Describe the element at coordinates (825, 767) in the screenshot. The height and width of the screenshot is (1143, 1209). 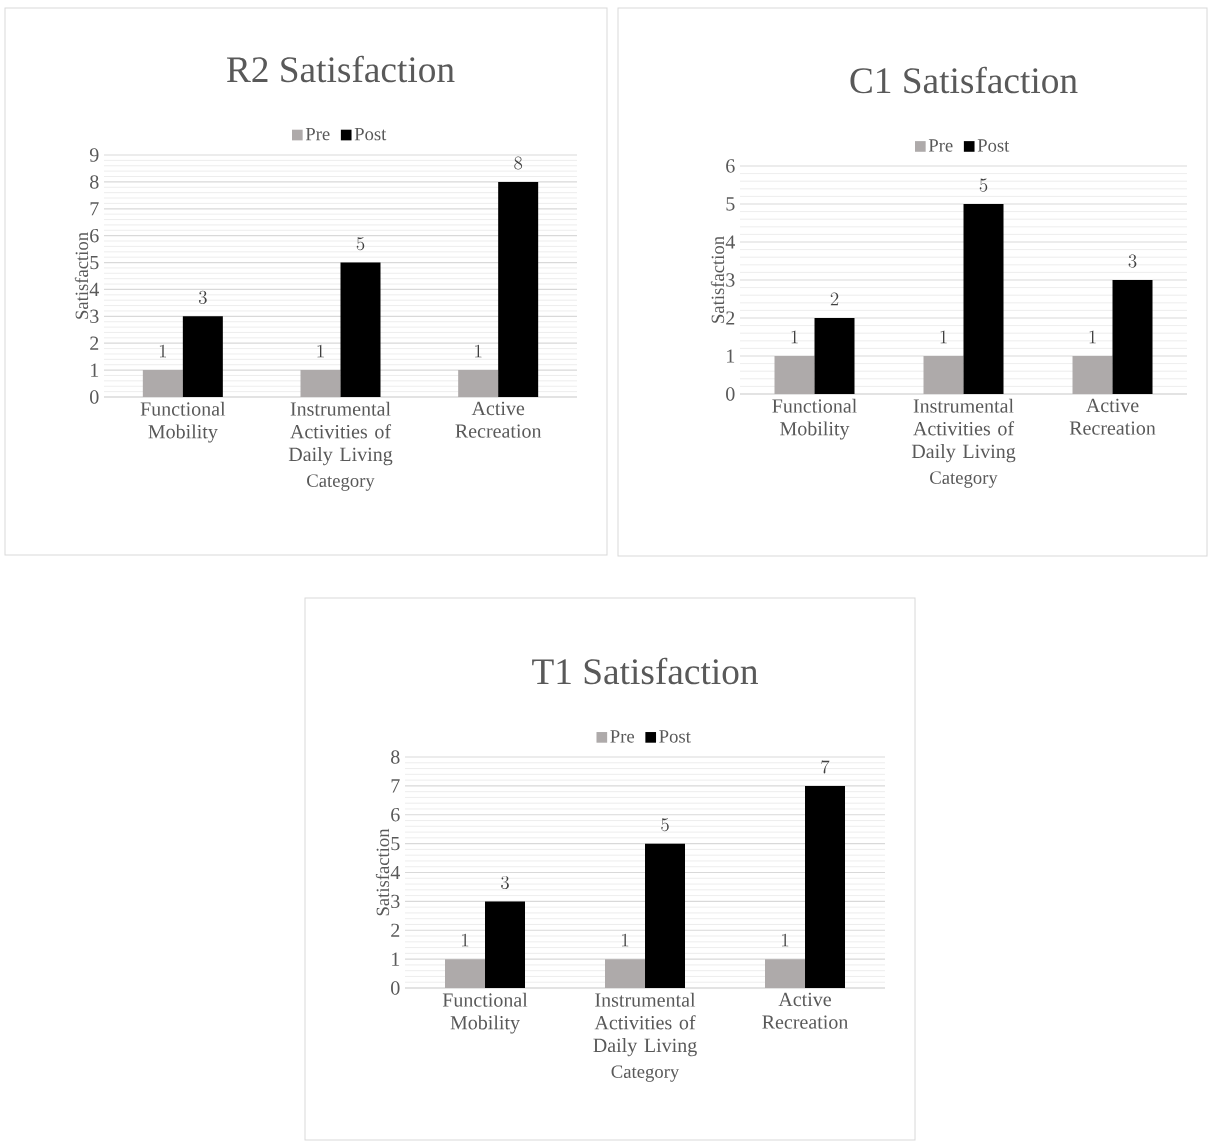
I see `data-label: 7` at that location.